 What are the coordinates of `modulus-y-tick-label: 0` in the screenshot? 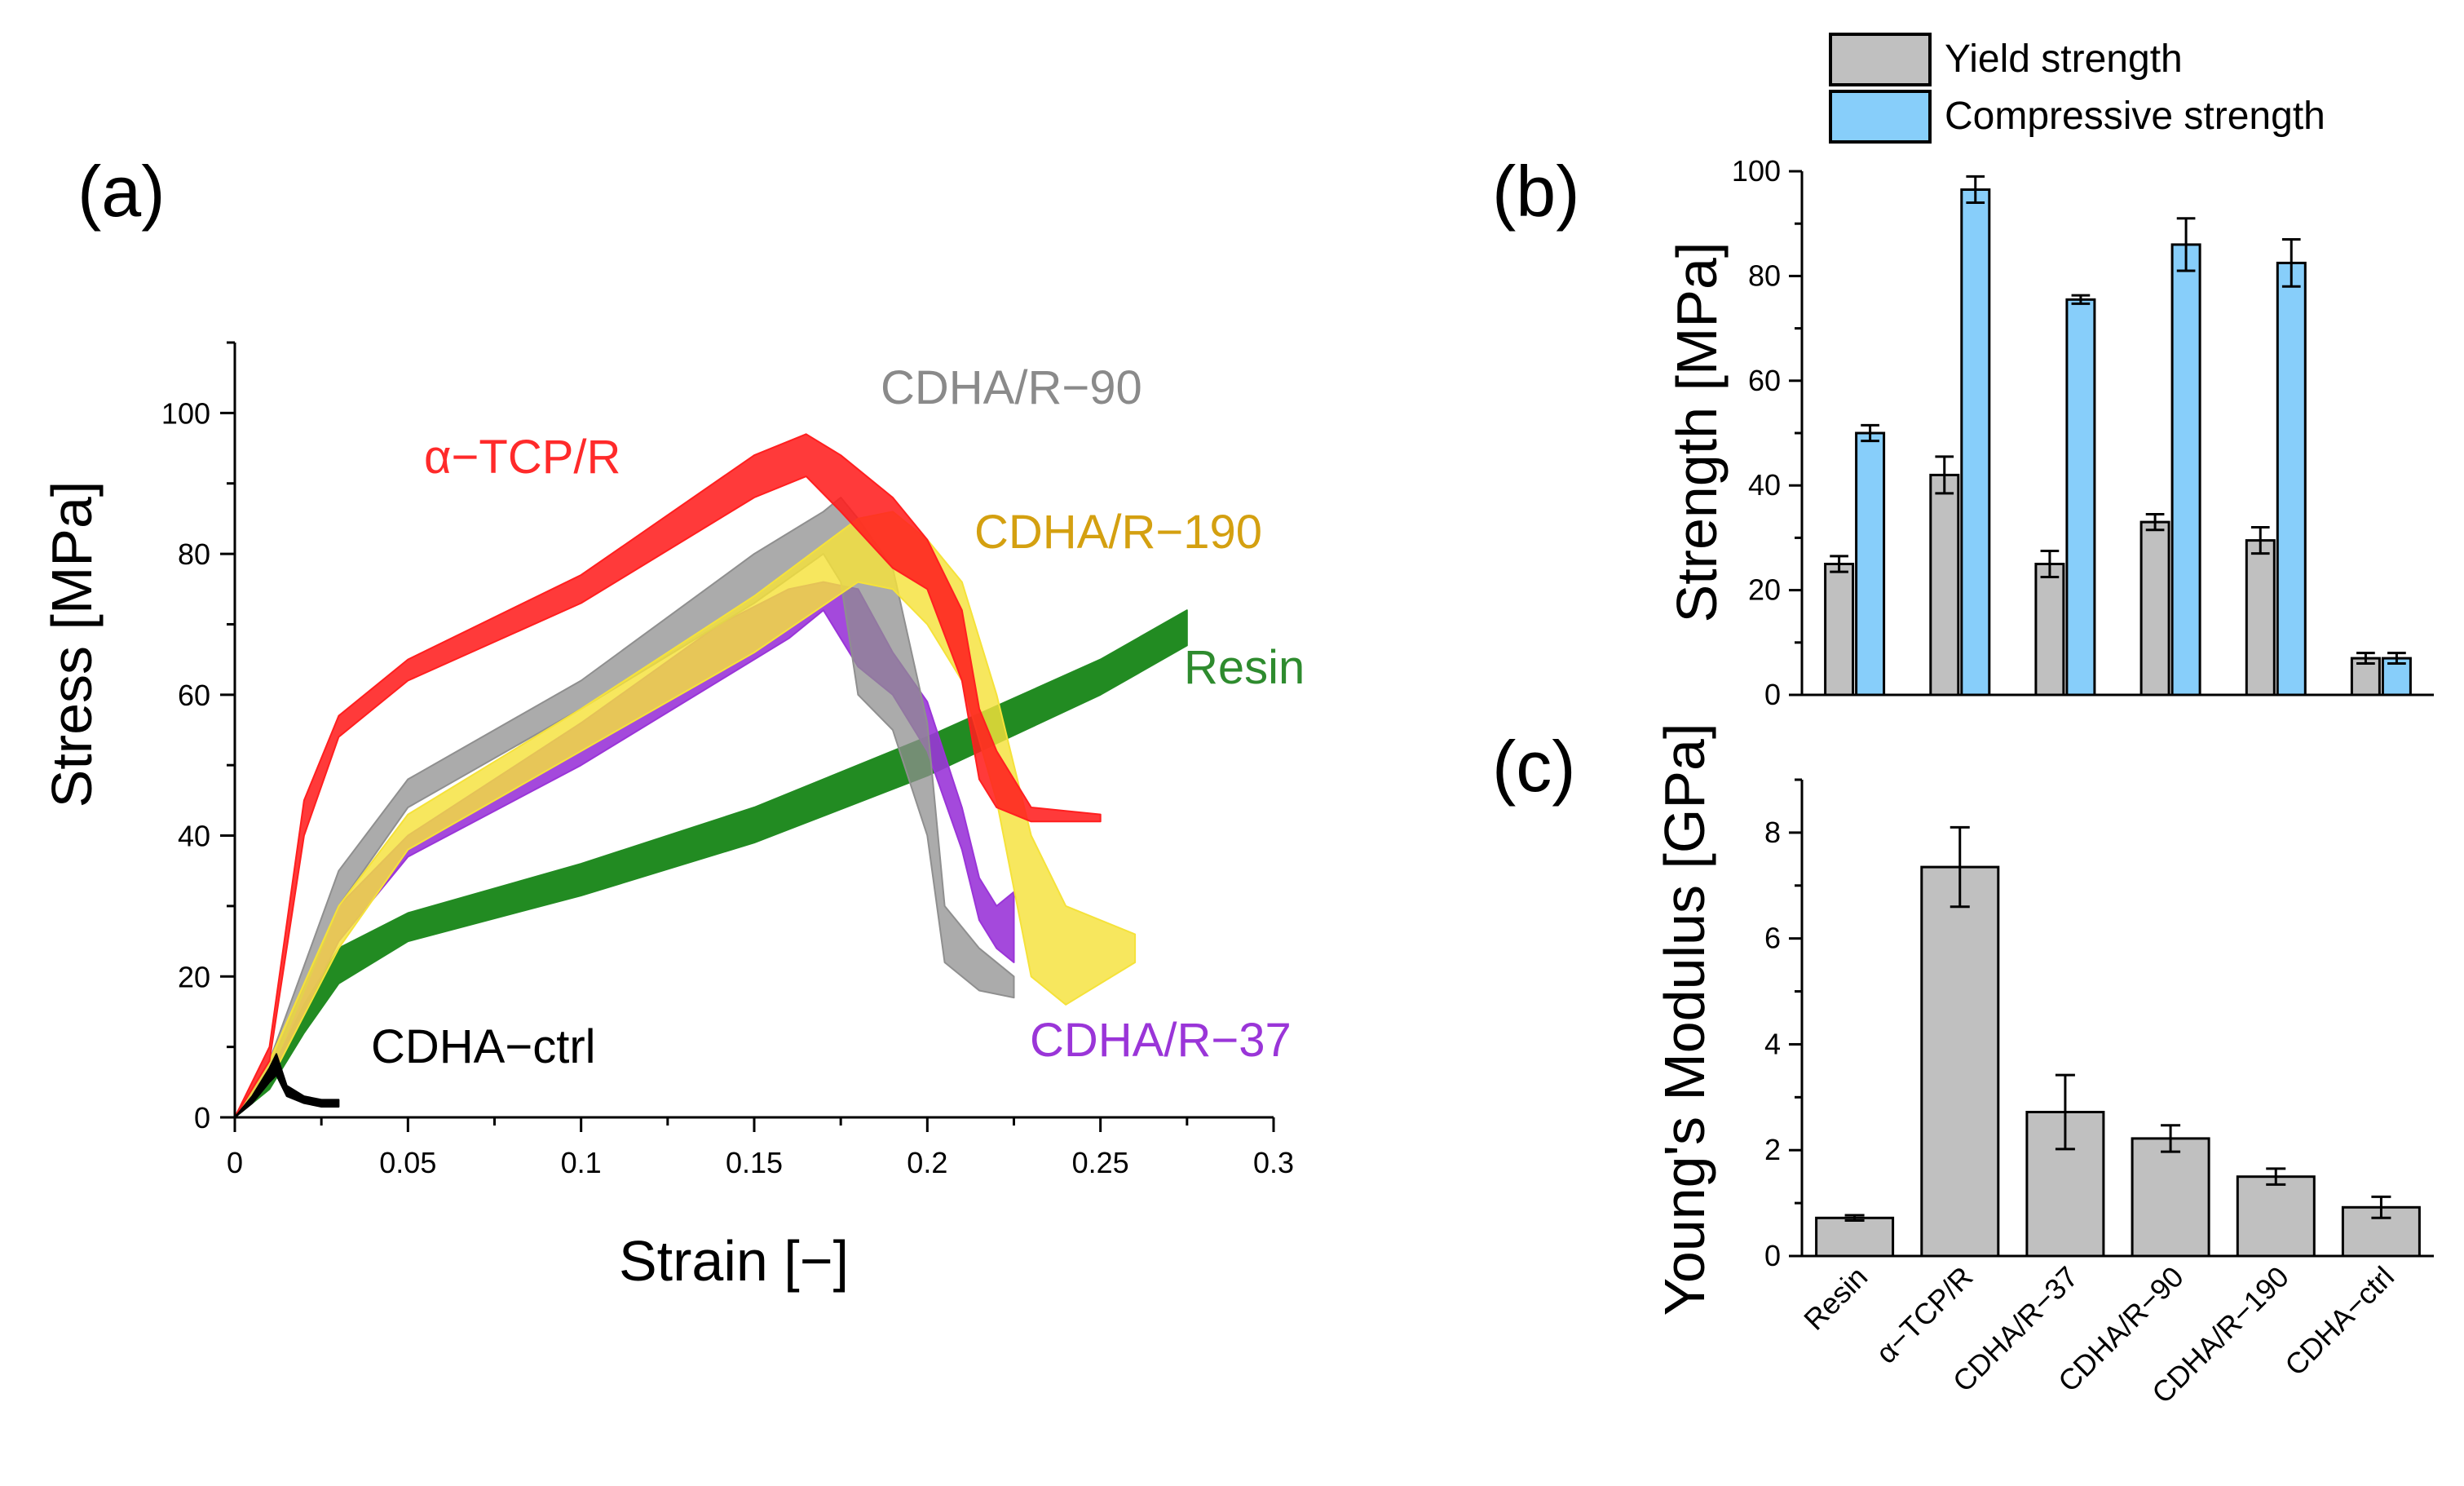 It's located at (1772, 1255).